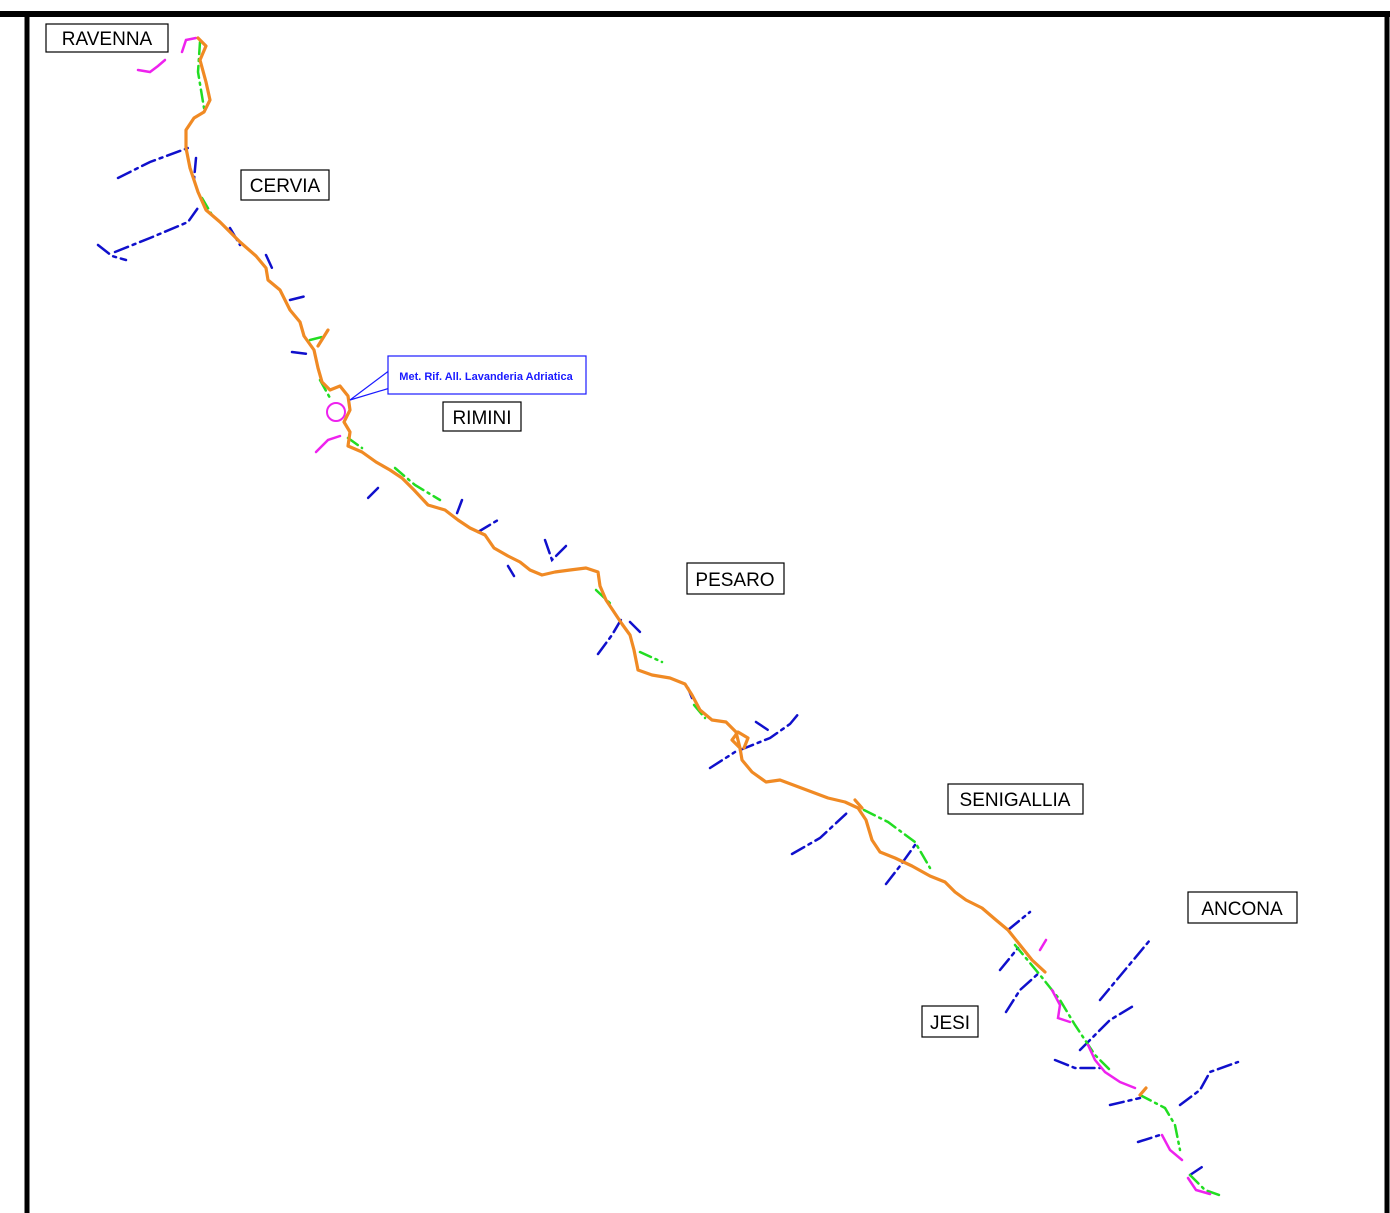 The width and height of the screenshot is (1390, 1213). Describe the element at coordinates (336, 412) in the screenshot. I see `site-marker-circle` at that location.